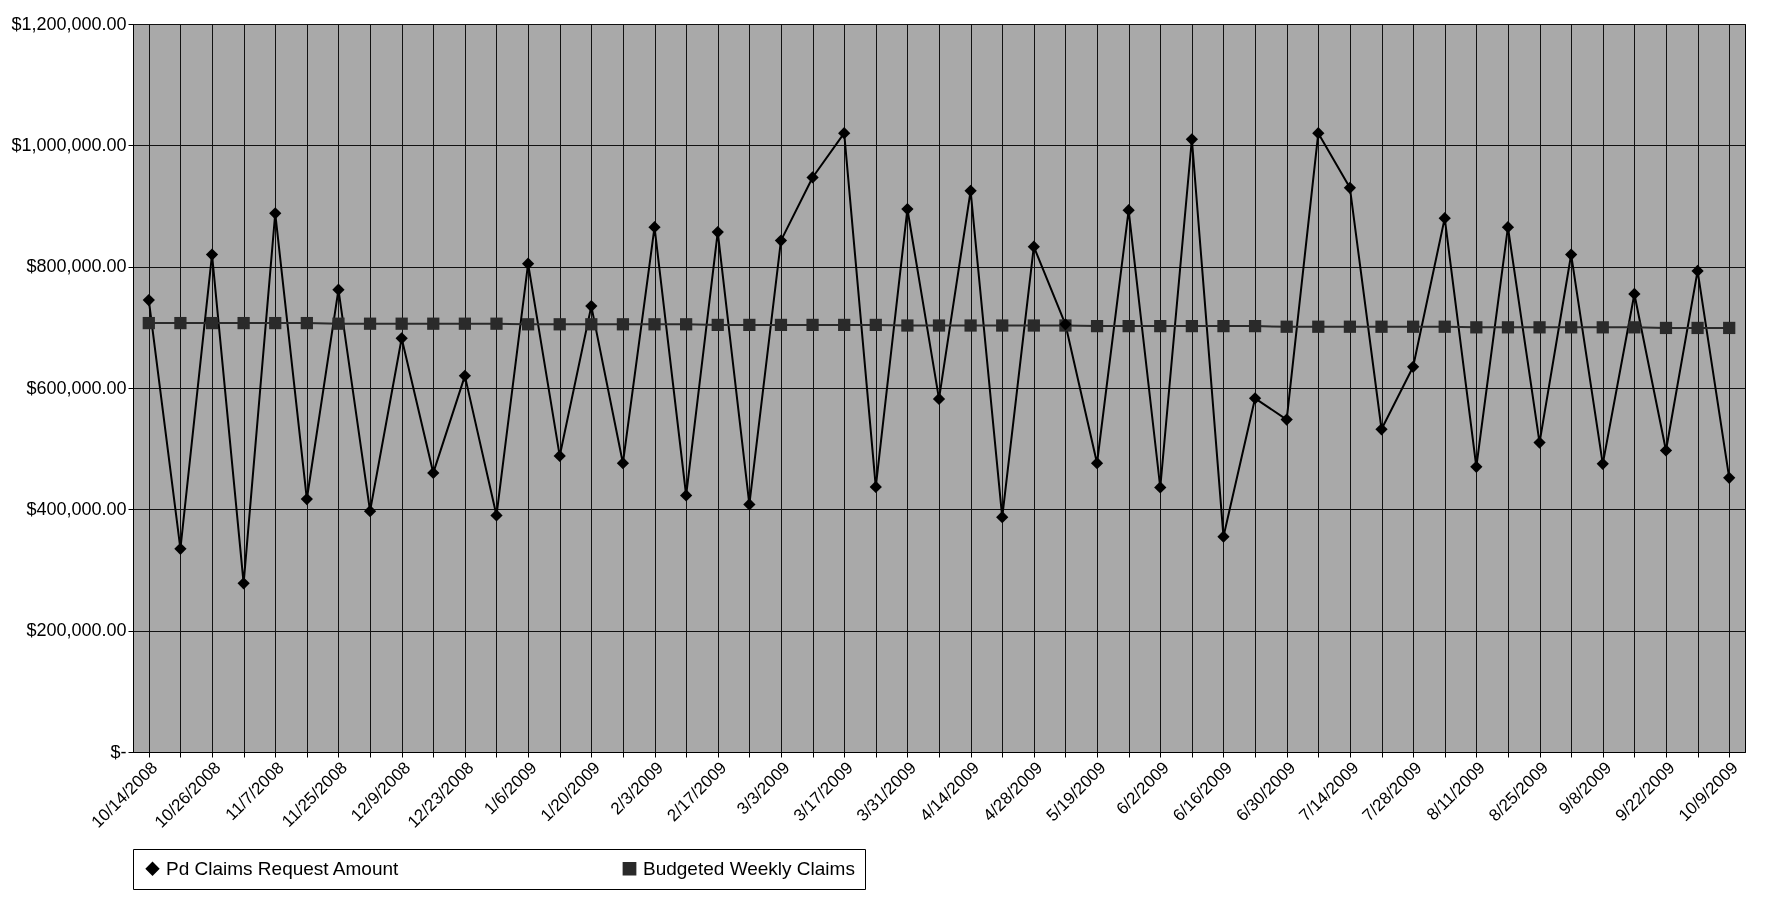 This screenshot has height=914, width=1777. Describe the element at coordinates (76, 630) in the screenshot. I see `y-tick-label: $200,000.00` at that location.